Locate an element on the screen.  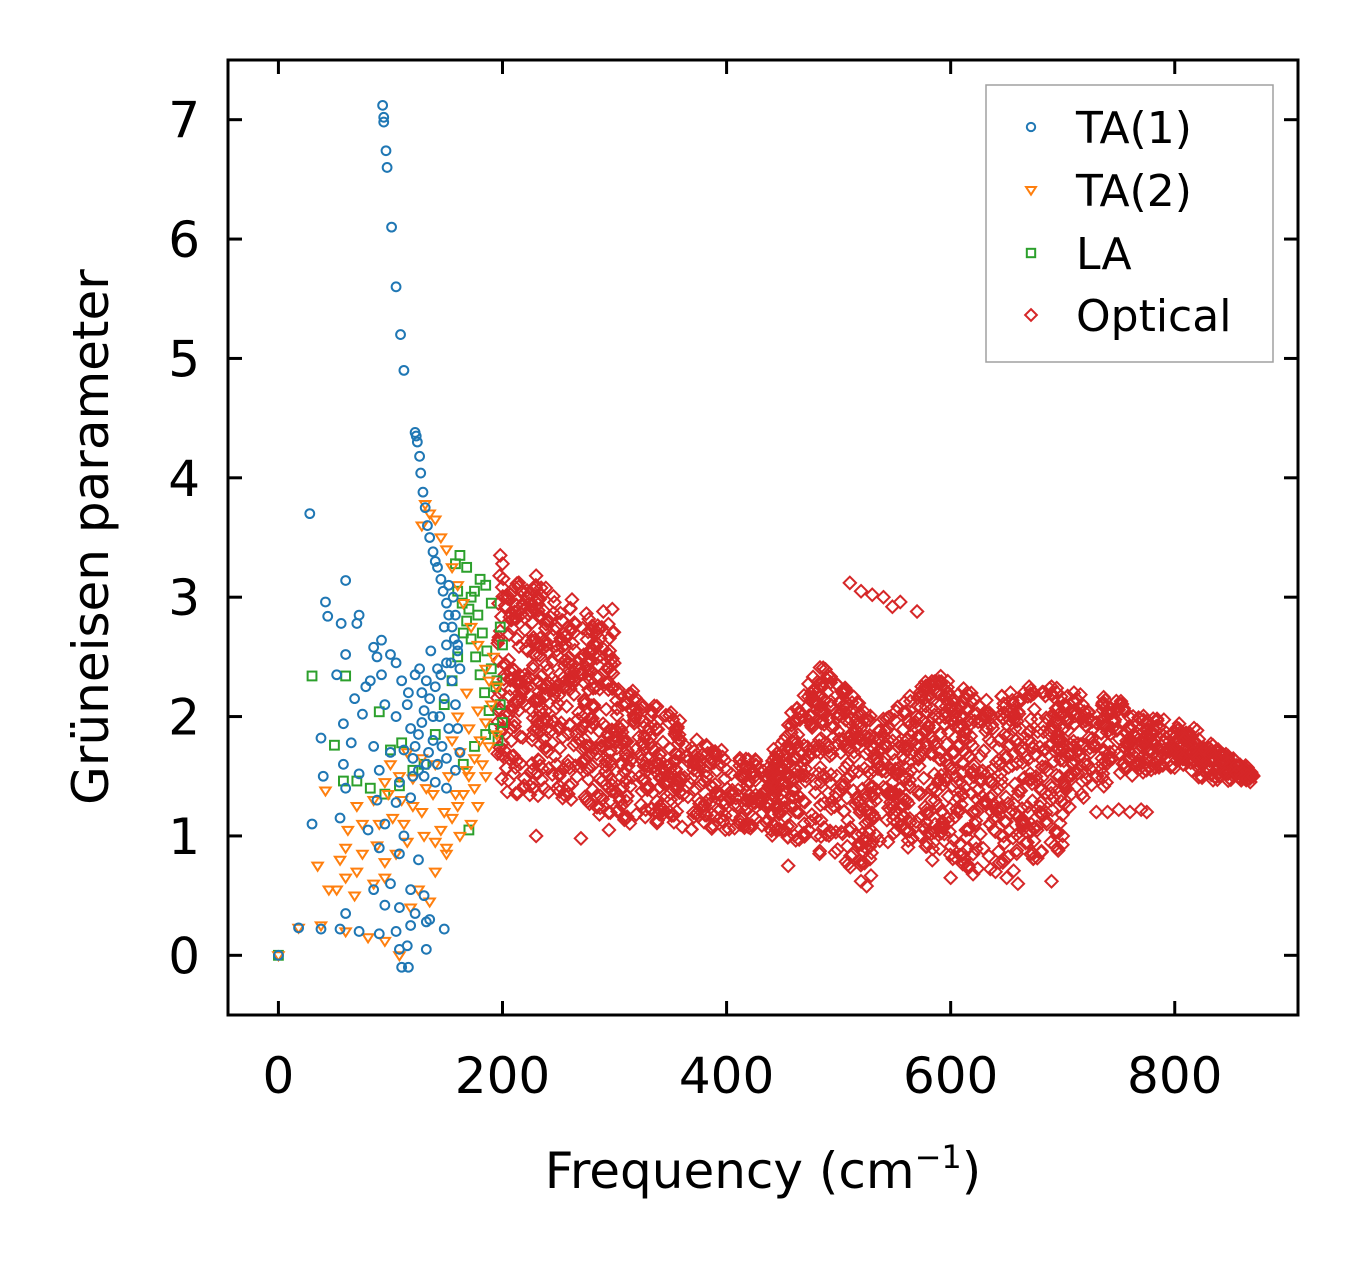
y-tick-label: 0 is located at coordinates (184, 956).